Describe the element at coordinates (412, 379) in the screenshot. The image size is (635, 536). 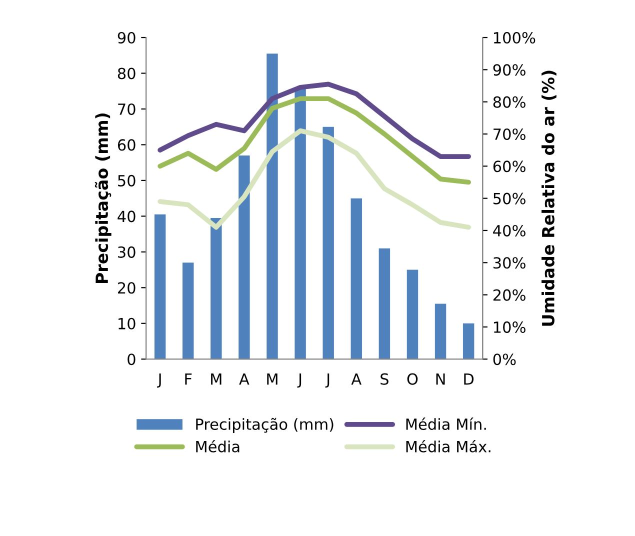
I see `x-tick-label: O` at that location.